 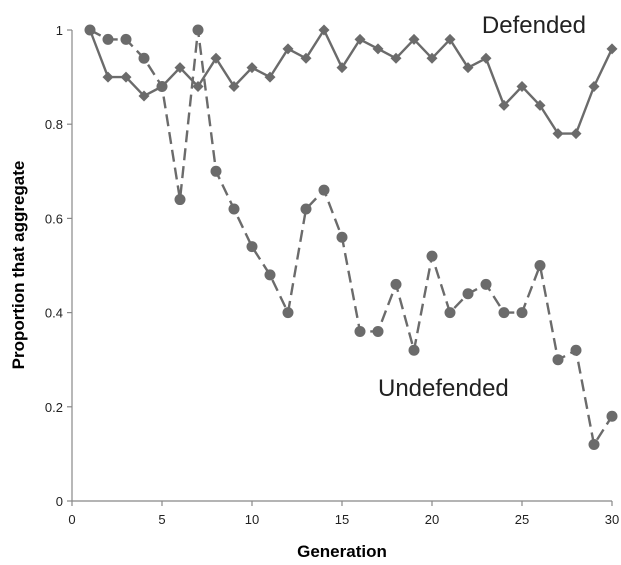 What do you see at coordinates (54, 218) in the screenshot?
I see `y-tick-label: 0.6` at bounding box center [54, 218].